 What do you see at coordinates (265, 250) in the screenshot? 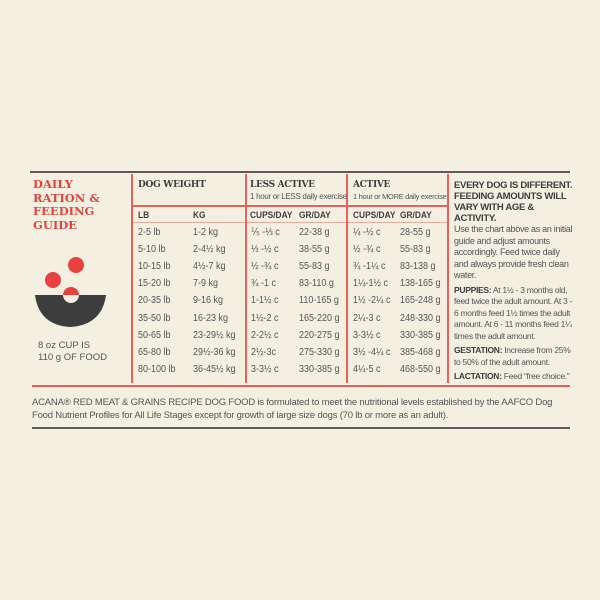
I see `cell-la-cups: ⅓ -½ c` at bounding box center [265, 250].